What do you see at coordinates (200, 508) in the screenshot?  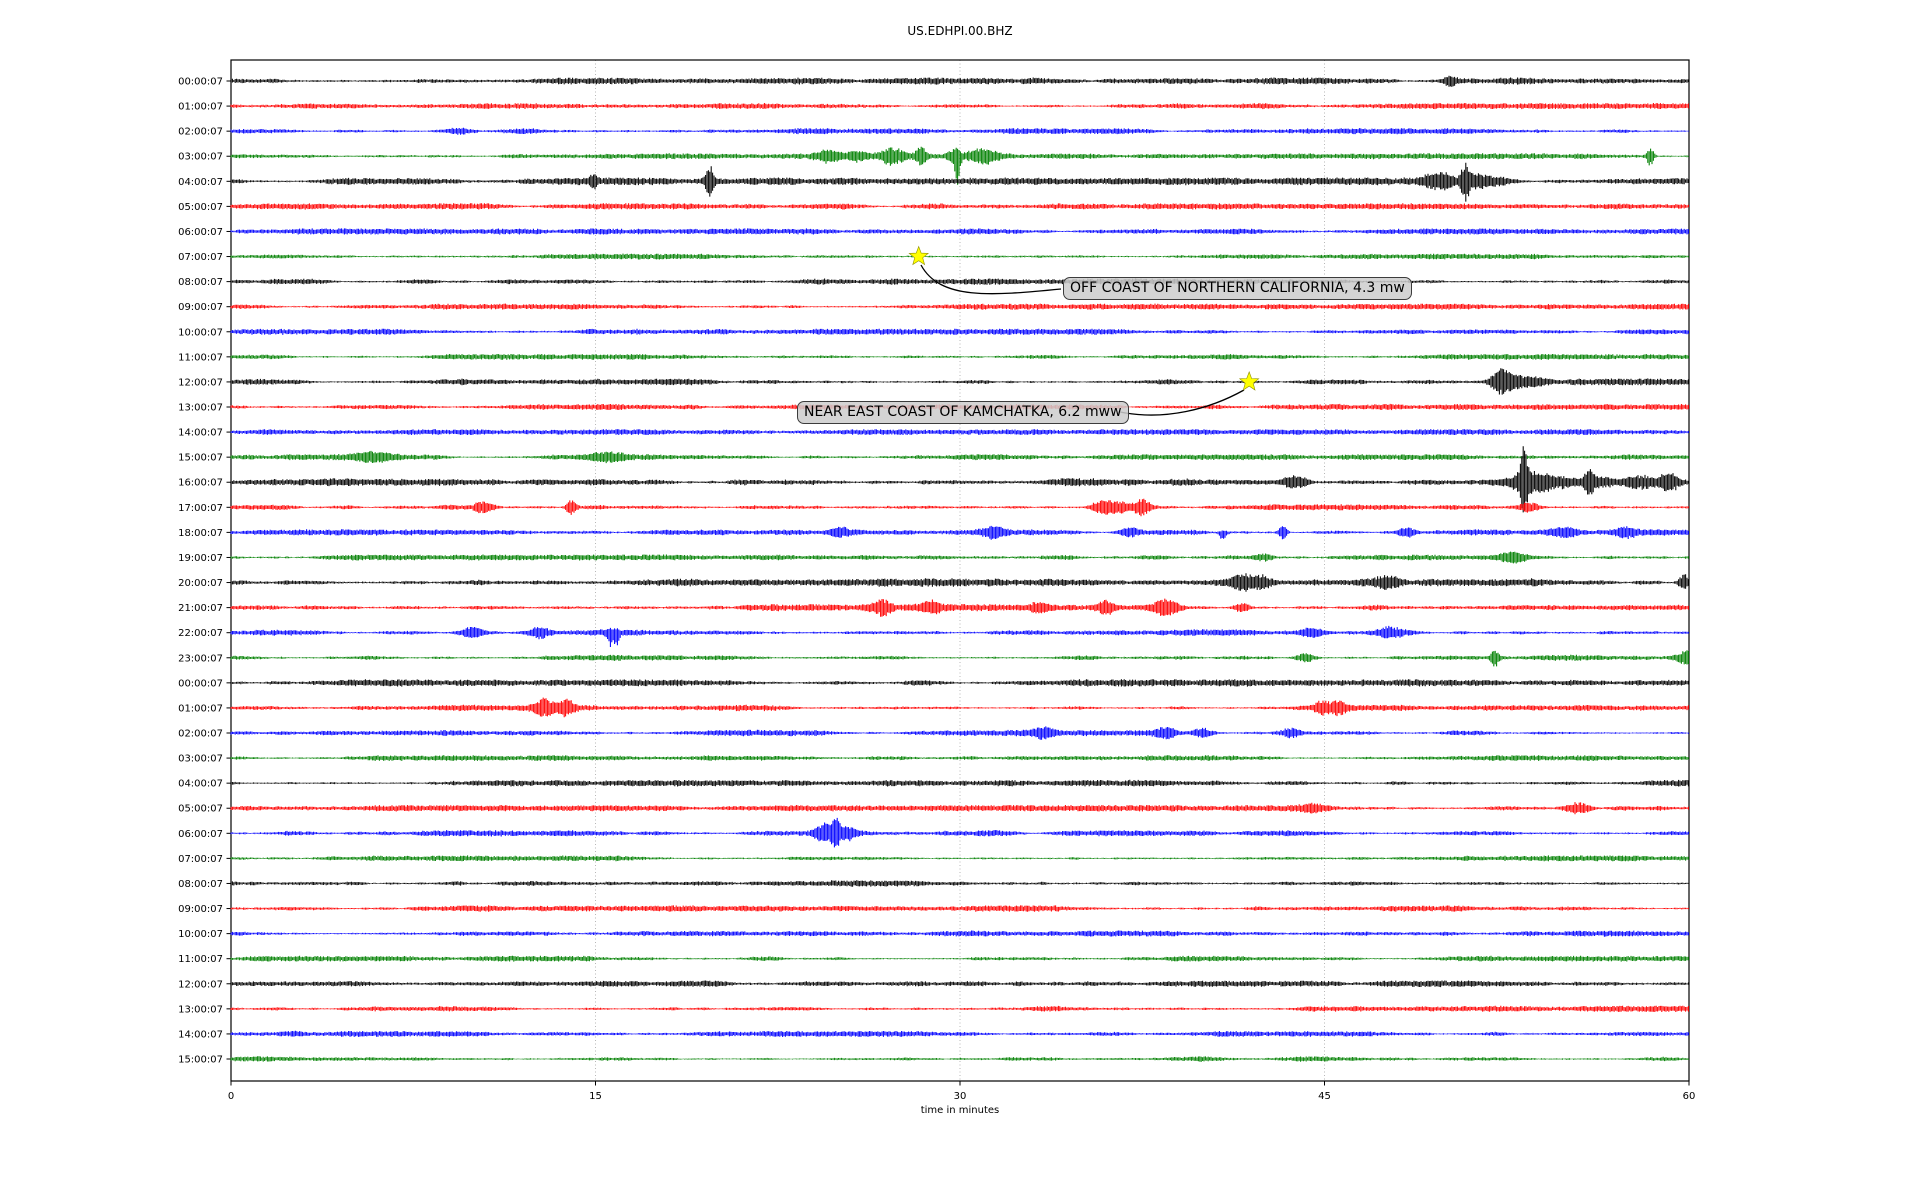 I see `row-label: 17:00:07` at bounding box center [200, 508].